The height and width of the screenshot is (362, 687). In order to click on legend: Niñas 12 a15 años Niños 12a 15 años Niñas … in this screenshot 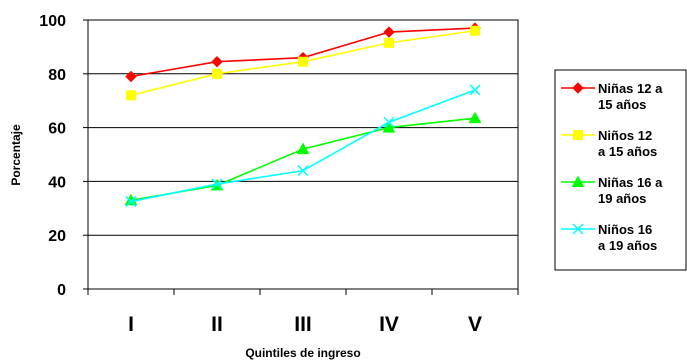, I will do `click(620, 170)`.